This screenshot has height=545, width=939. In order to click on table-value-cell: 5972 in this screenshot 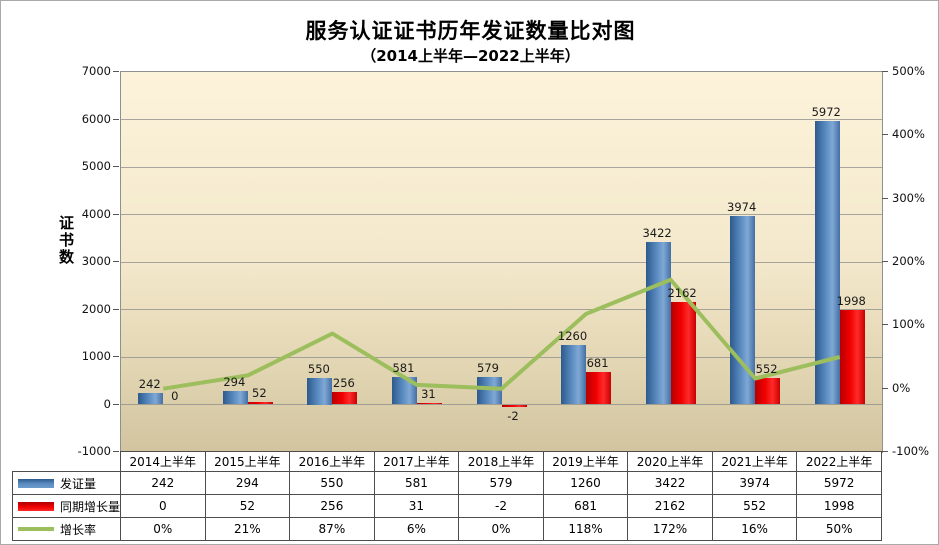, I will do `click(839, 483)`.